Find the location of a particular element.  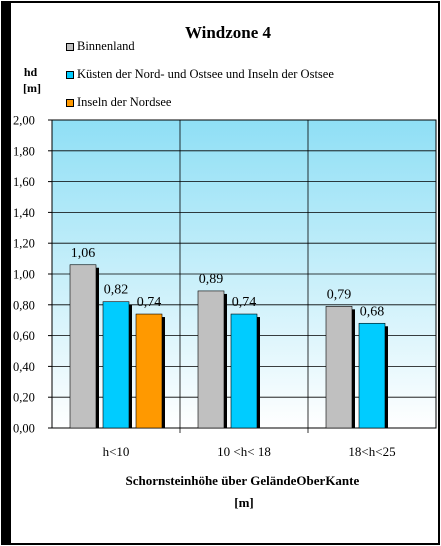

y-tick-label: 0,80 is located at coordinates (24, 305).